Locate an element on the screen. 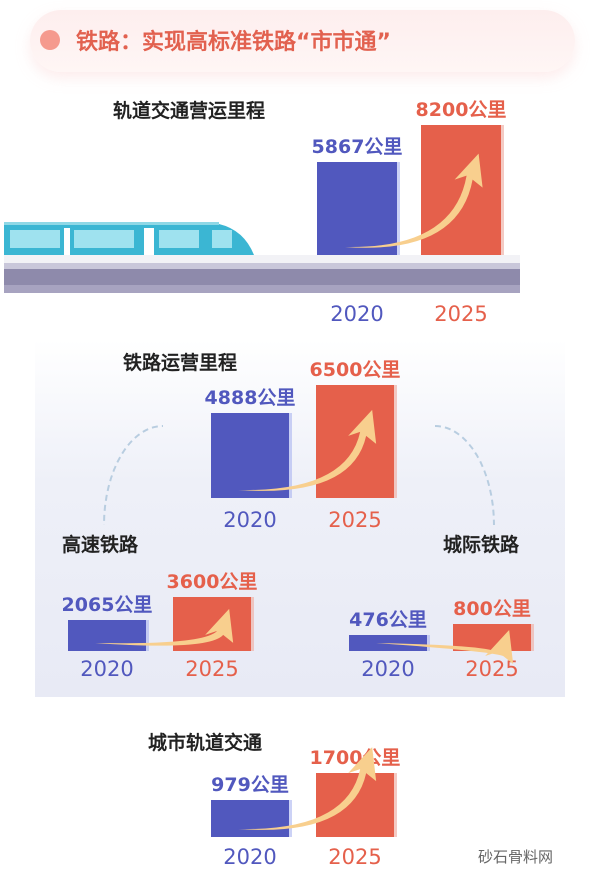 The height and width of the screenshot is (879, 600). data-label: 5867公里 is located at coordinates (357, 146).